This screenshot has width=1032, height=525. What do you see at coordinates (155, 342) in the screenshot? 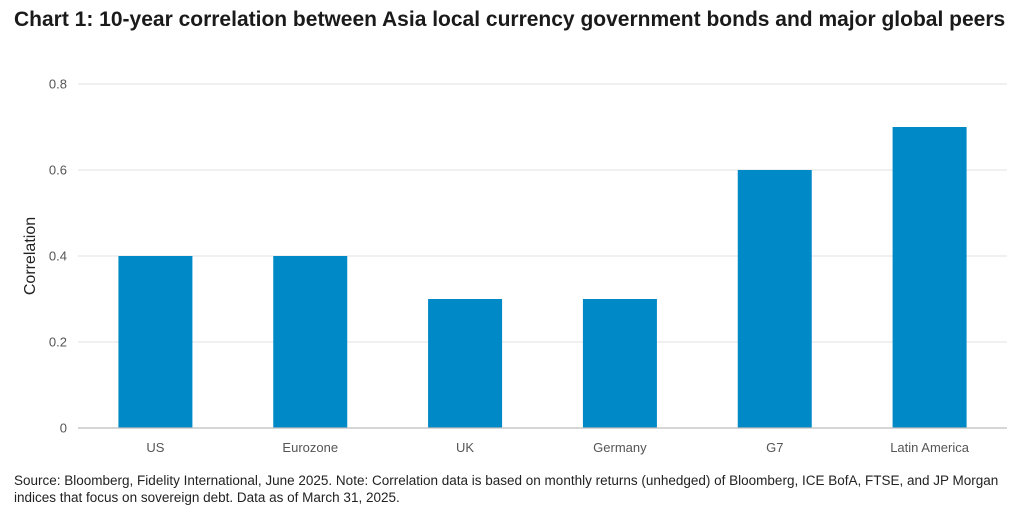
I see `bar-us` at bounding box center [155, 342].